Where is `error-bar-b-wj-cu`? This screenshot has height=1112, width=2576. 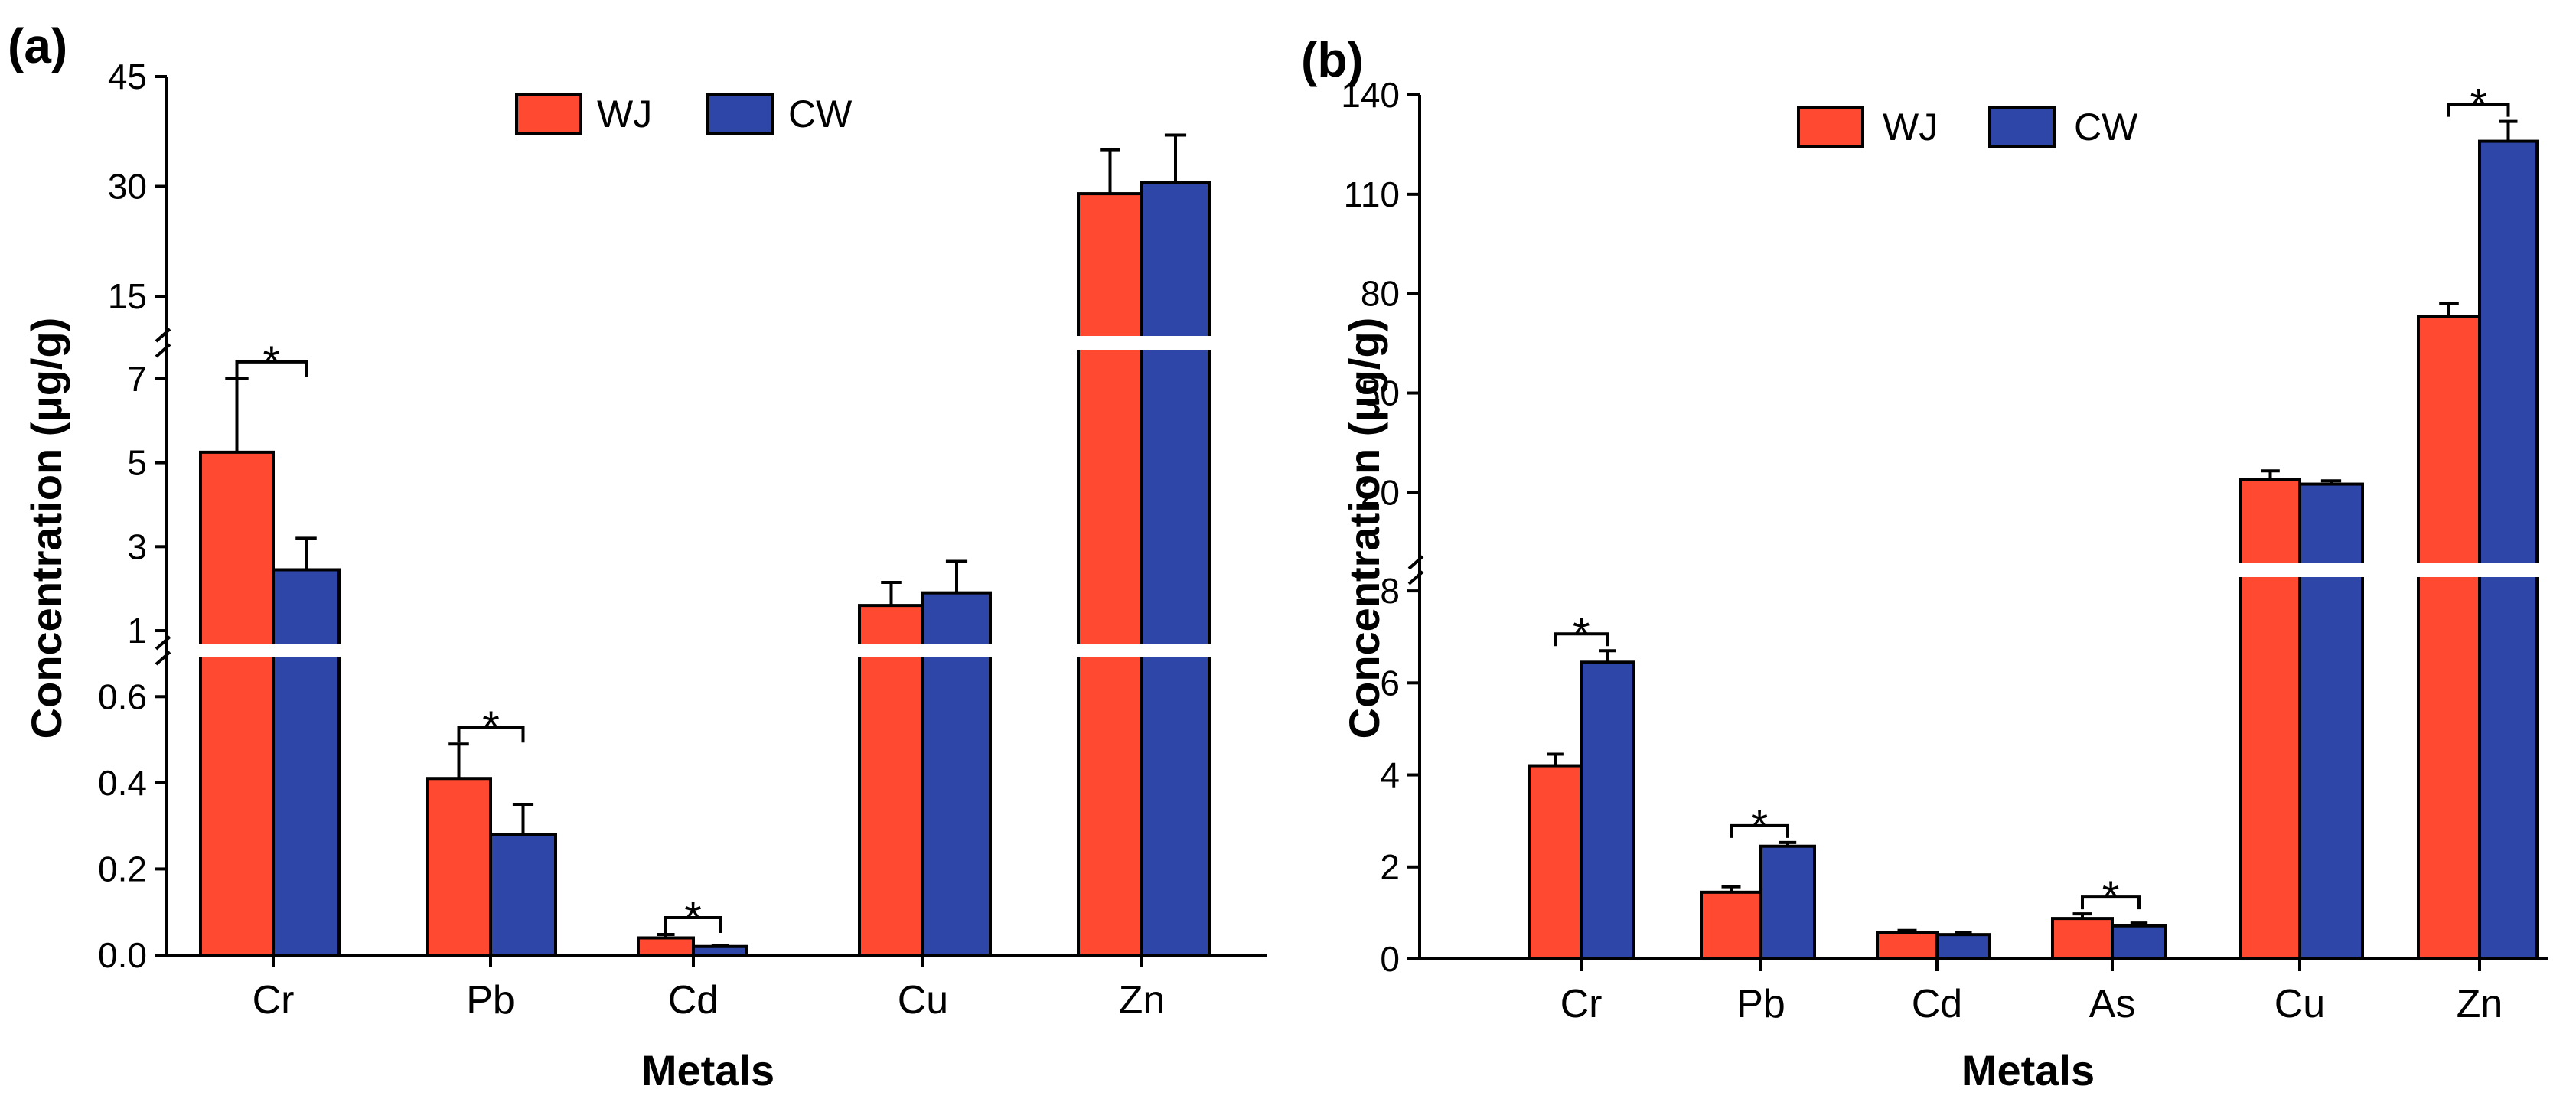 error-bar-b-wj-cu is located at coordinates (2270, 474).